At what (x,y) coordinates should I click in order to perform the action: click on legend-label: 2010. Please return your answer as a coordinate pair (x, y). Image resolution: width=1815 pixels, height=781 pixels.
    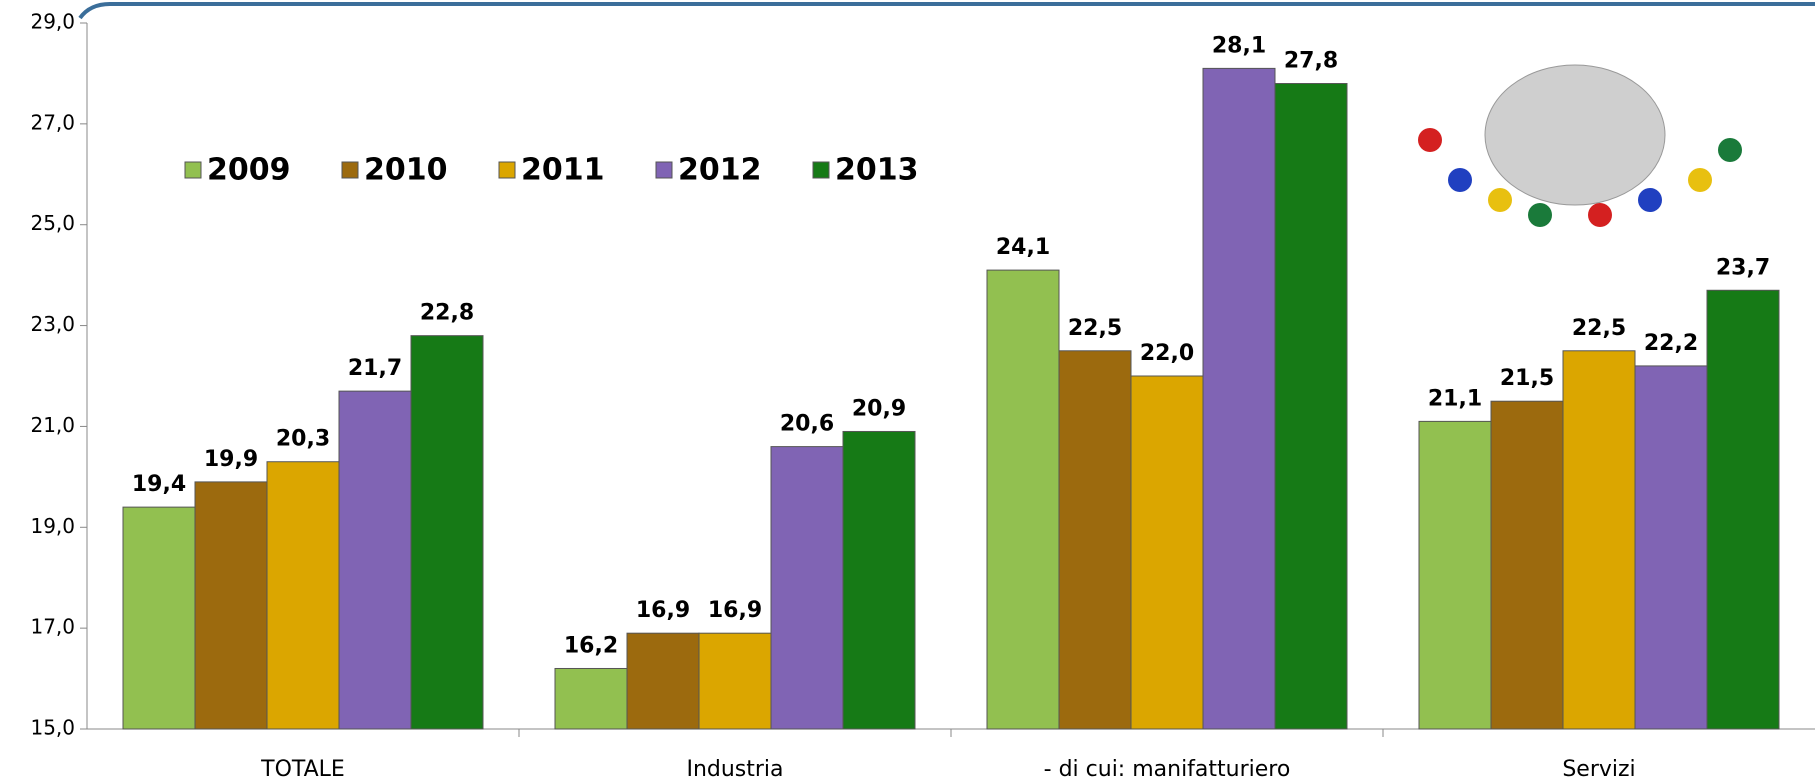
    Looking at the image, I should click on (406, 170).